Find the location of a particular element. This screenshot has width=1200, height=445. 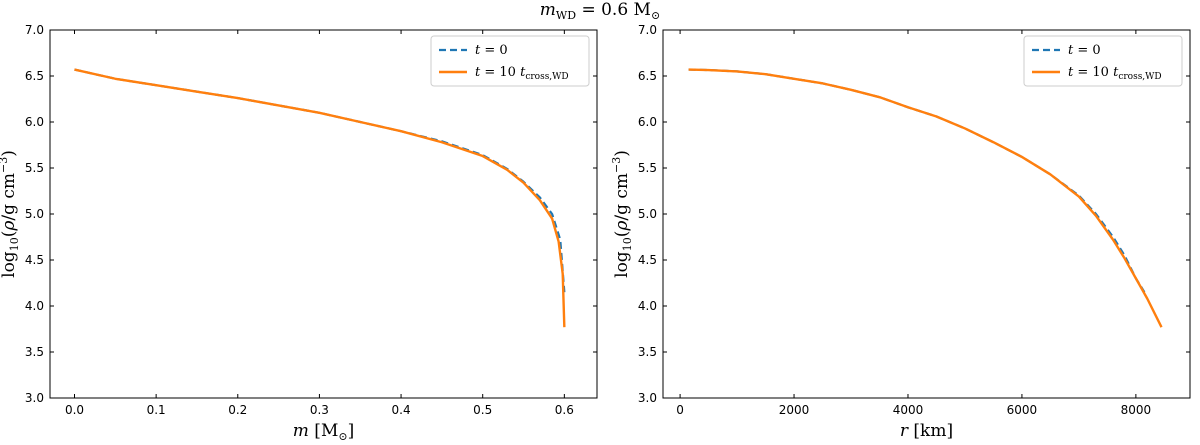

x-tick-label: 0.5 is located at coordinates (482, 410).